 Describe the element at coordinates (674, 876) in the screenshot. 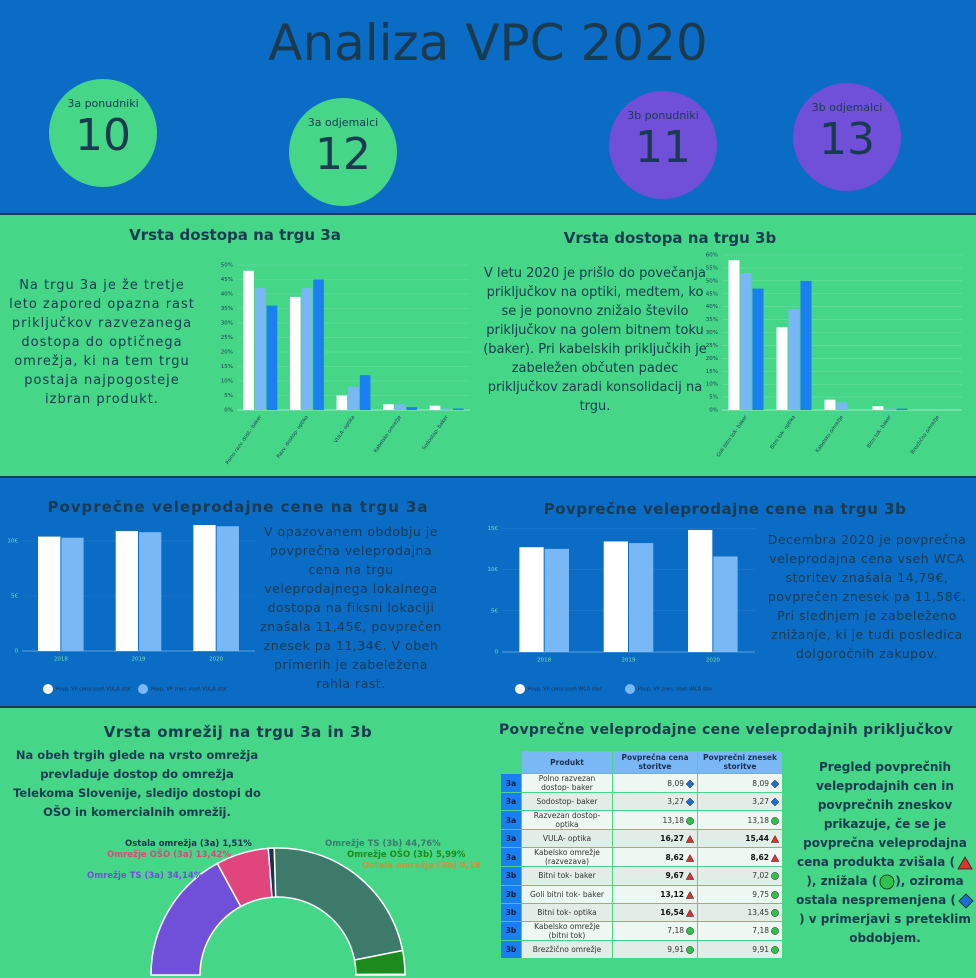

I see `cell-value: 9,67` at that location.